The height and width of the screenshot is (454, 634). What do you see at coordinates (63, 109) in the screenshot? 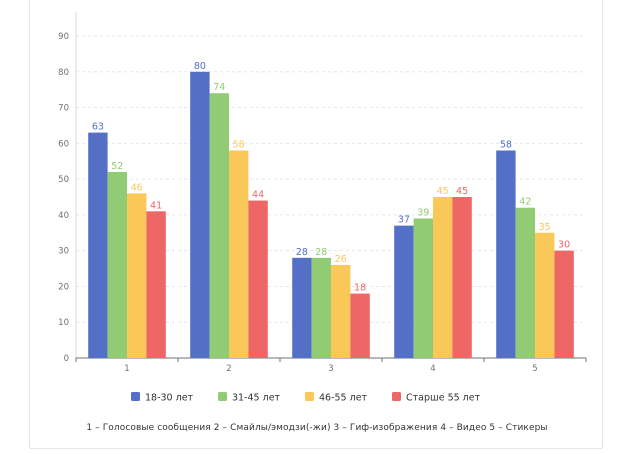
I see `y-tick-label: 70` at bounding box center [63, 109].